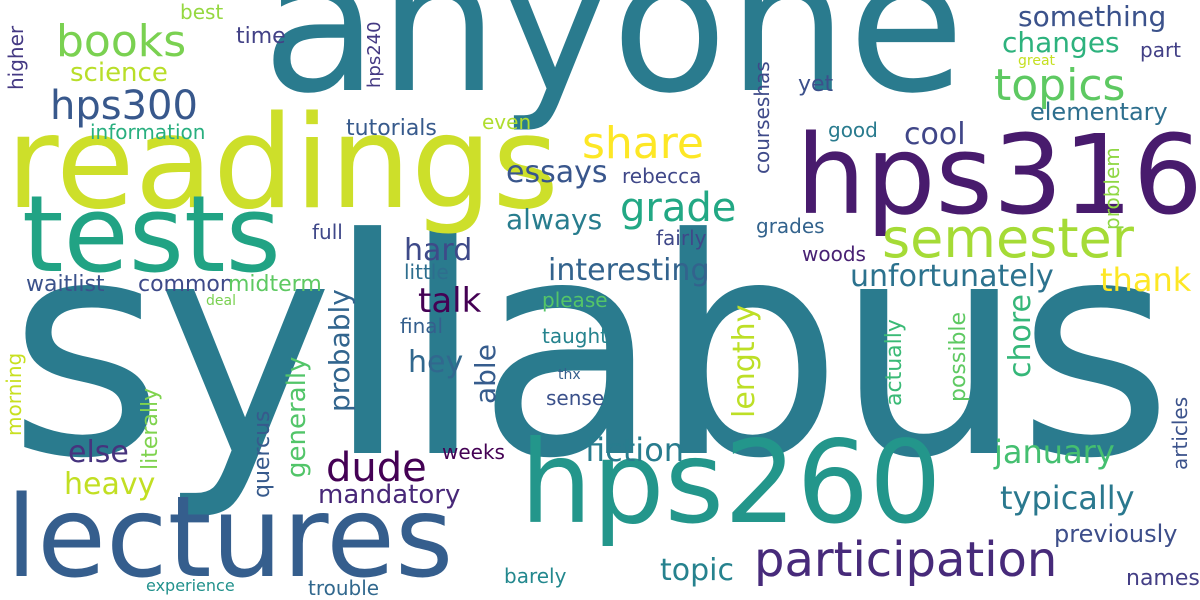 This screenshot has width=1200, height=600. What do you see at coordinates (327, 232) in the screenshot?
I see `word-full: full` at bounding box center [327, 232].